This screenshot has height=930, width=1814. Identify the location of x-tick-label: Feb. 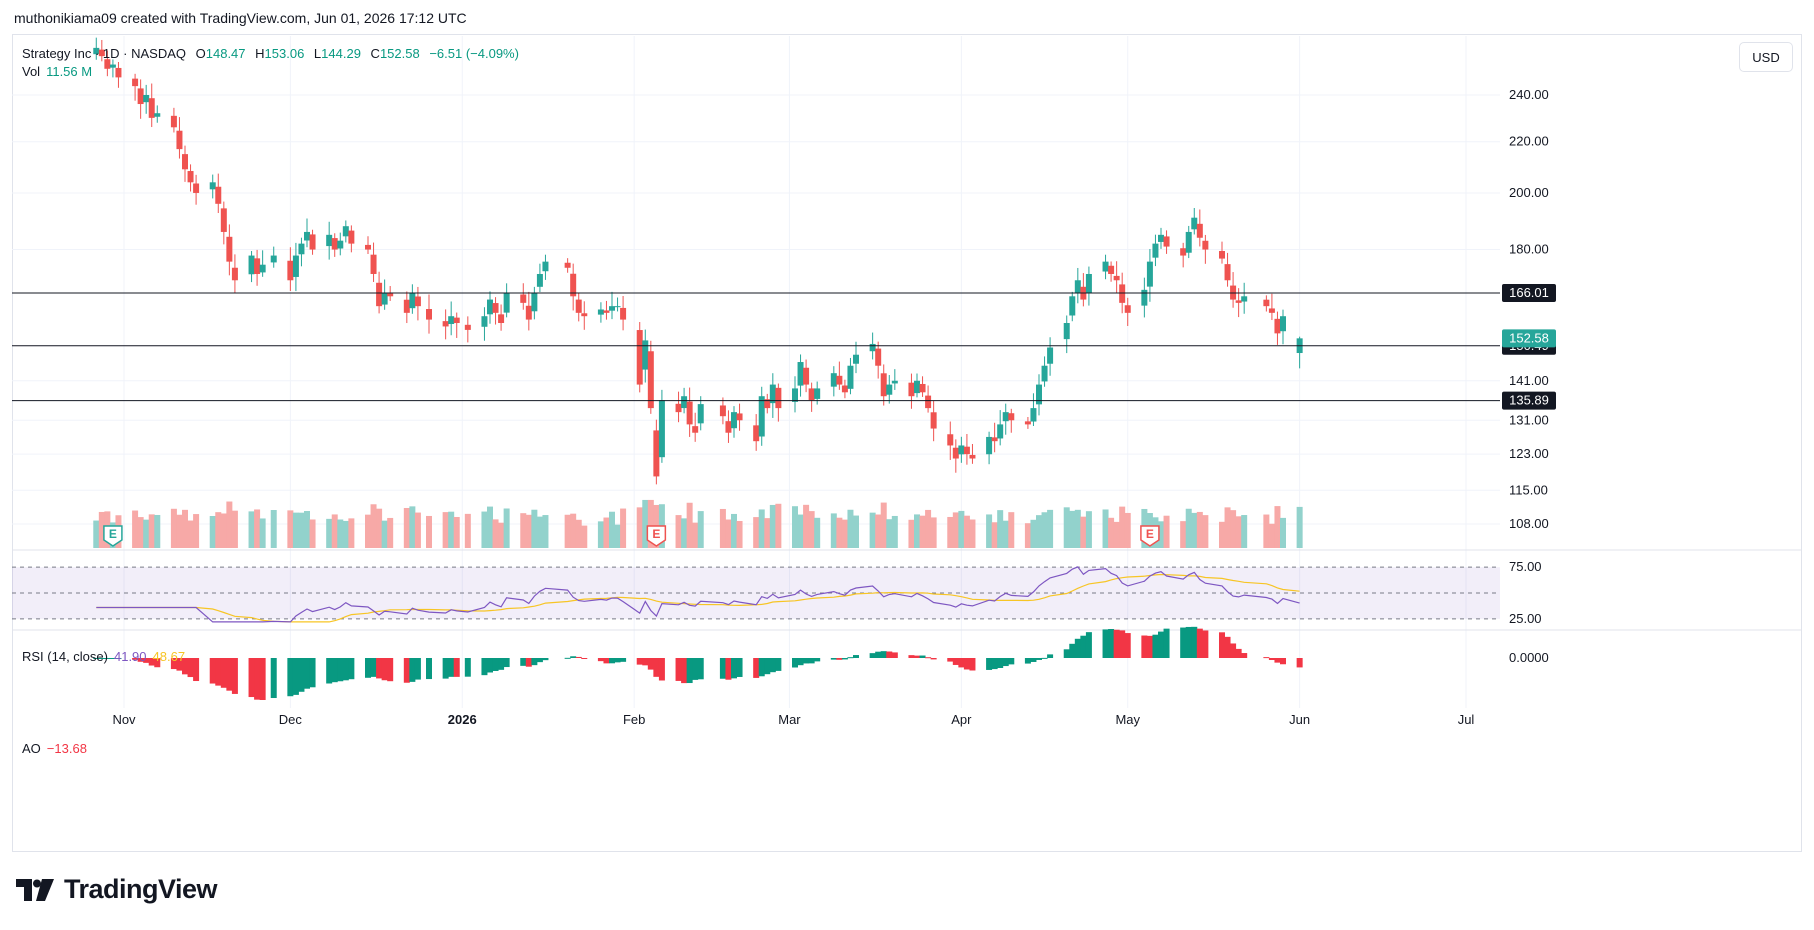
(634, 719).